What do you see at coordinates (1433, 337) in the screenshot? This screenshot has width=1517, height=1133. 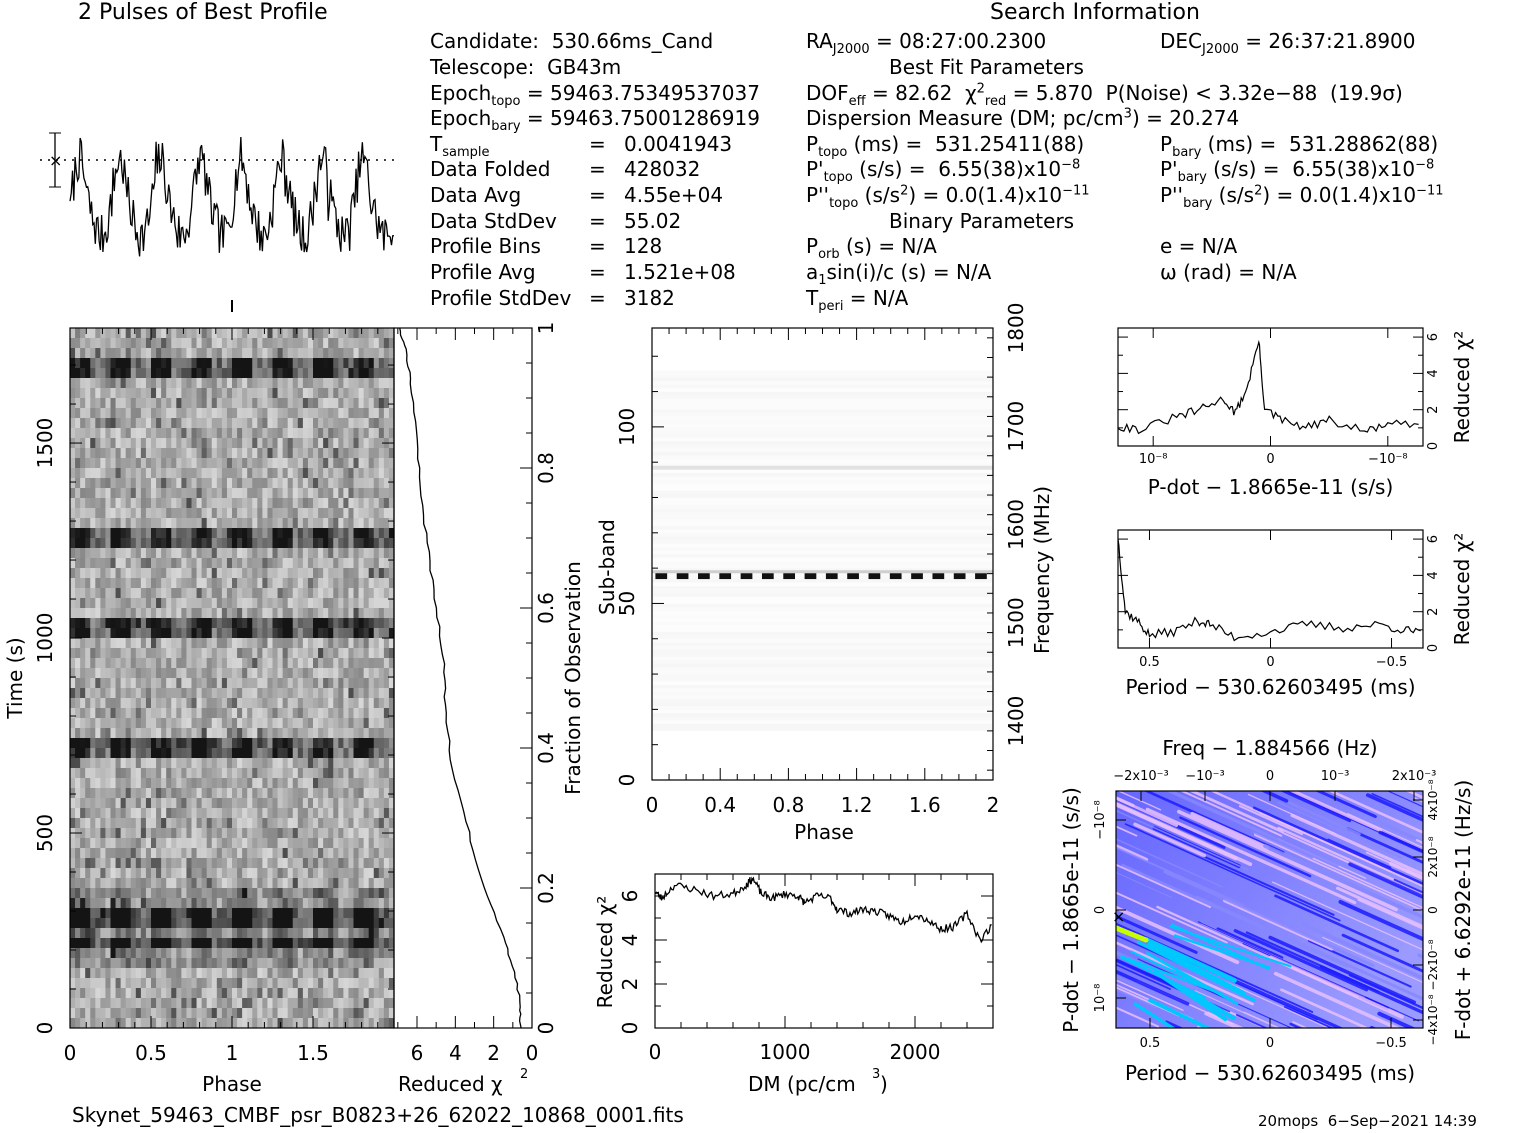 I see `y-tick-label: 6` at bounding box center [1433, 337].